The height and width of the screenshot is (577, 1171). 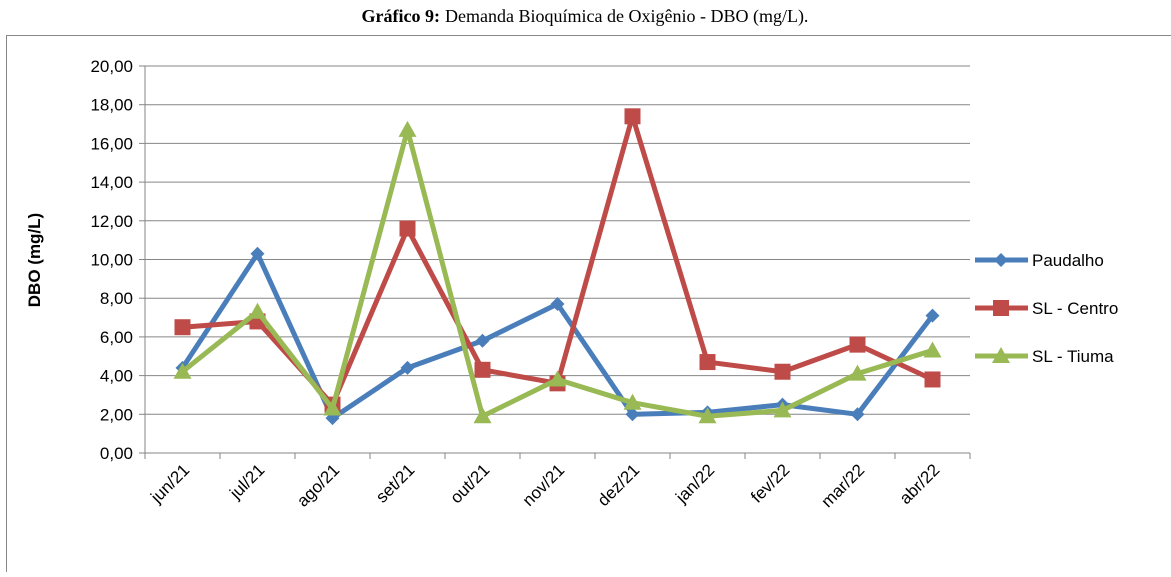 What do you see at coordinates (842, 485) in the screenshot?
I see `x-tick-label: mar/22` at bounding box center [842, 485].